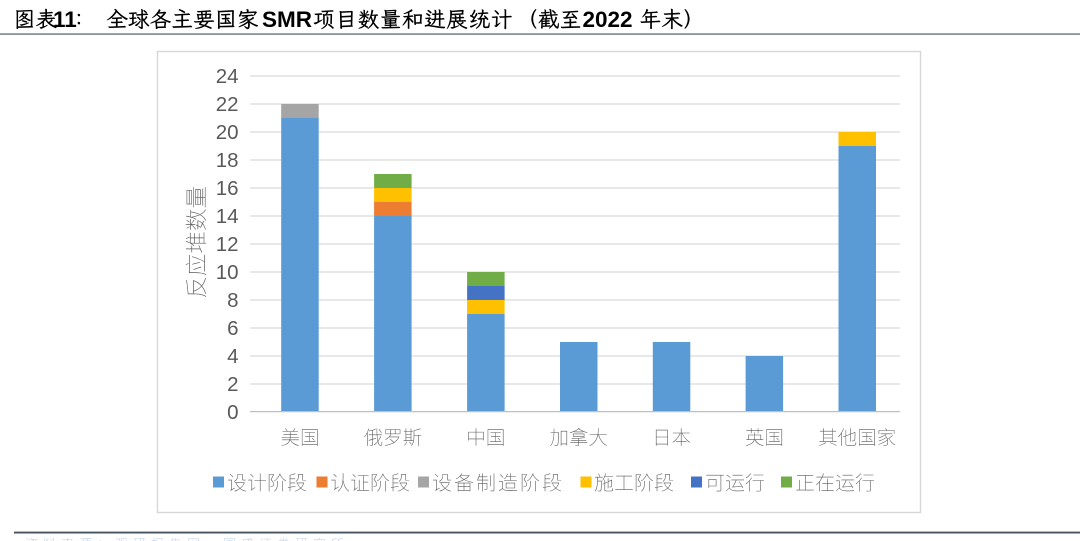 Image resolution: width=1080 pixels, height=541 pixels. Describe the element at coordinates (227, 132) in the screenshot. I see `svg-text: 20` at that location.